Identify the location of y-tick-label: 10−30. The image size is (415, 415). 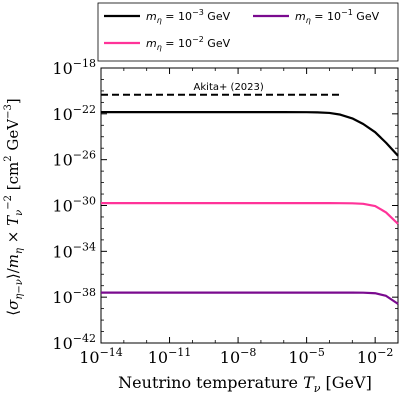
(74, 205).